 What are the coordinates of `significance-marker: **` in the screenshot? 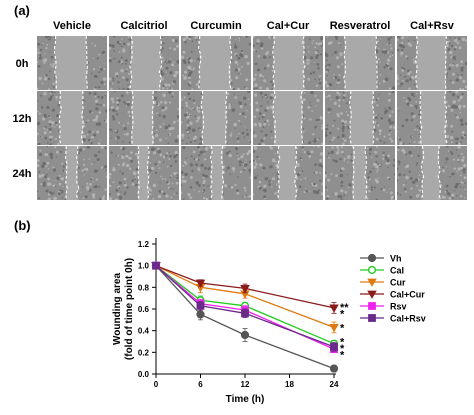 It's located at (344, 308).